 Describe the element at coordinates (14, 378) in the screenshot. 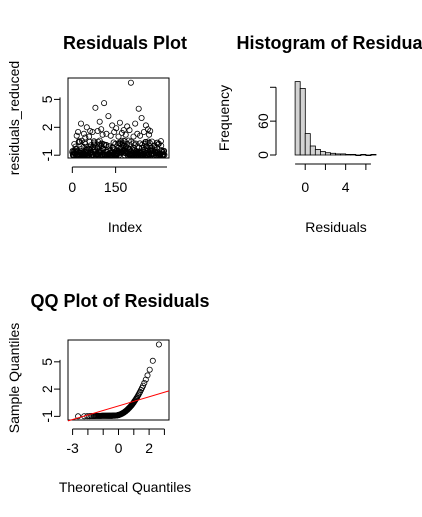

I see `qq-plot-ylabel: Sample Quantiles` at that location.